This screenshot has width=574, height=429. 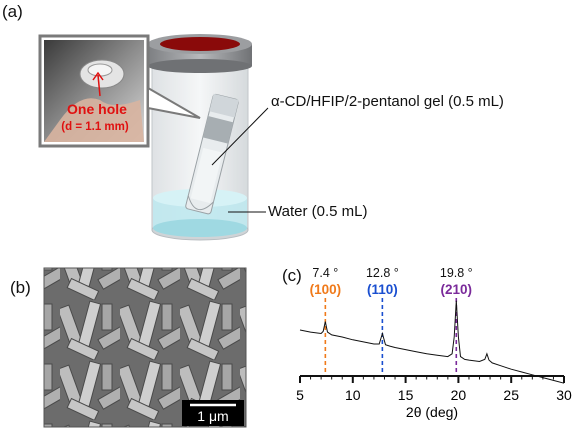 What do you see at coordinates (240, 136) in the screenshot?
I see `gel-leader-line` at bounding box center [240, 136].